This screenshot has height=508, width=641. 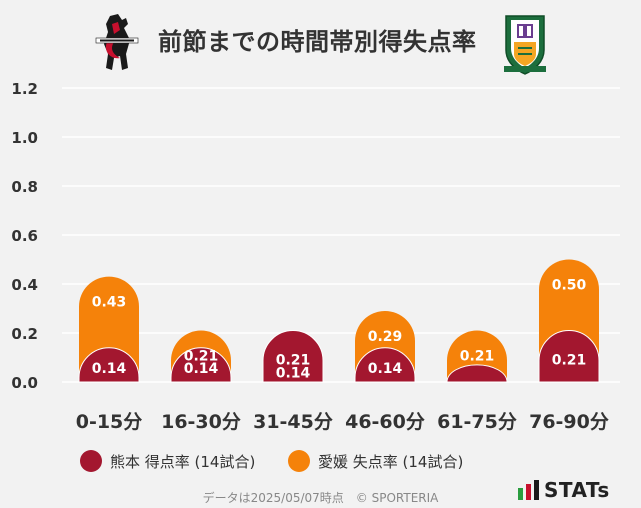 I want to click on y-tick-label: 0.6, so click(x=24, y=236).